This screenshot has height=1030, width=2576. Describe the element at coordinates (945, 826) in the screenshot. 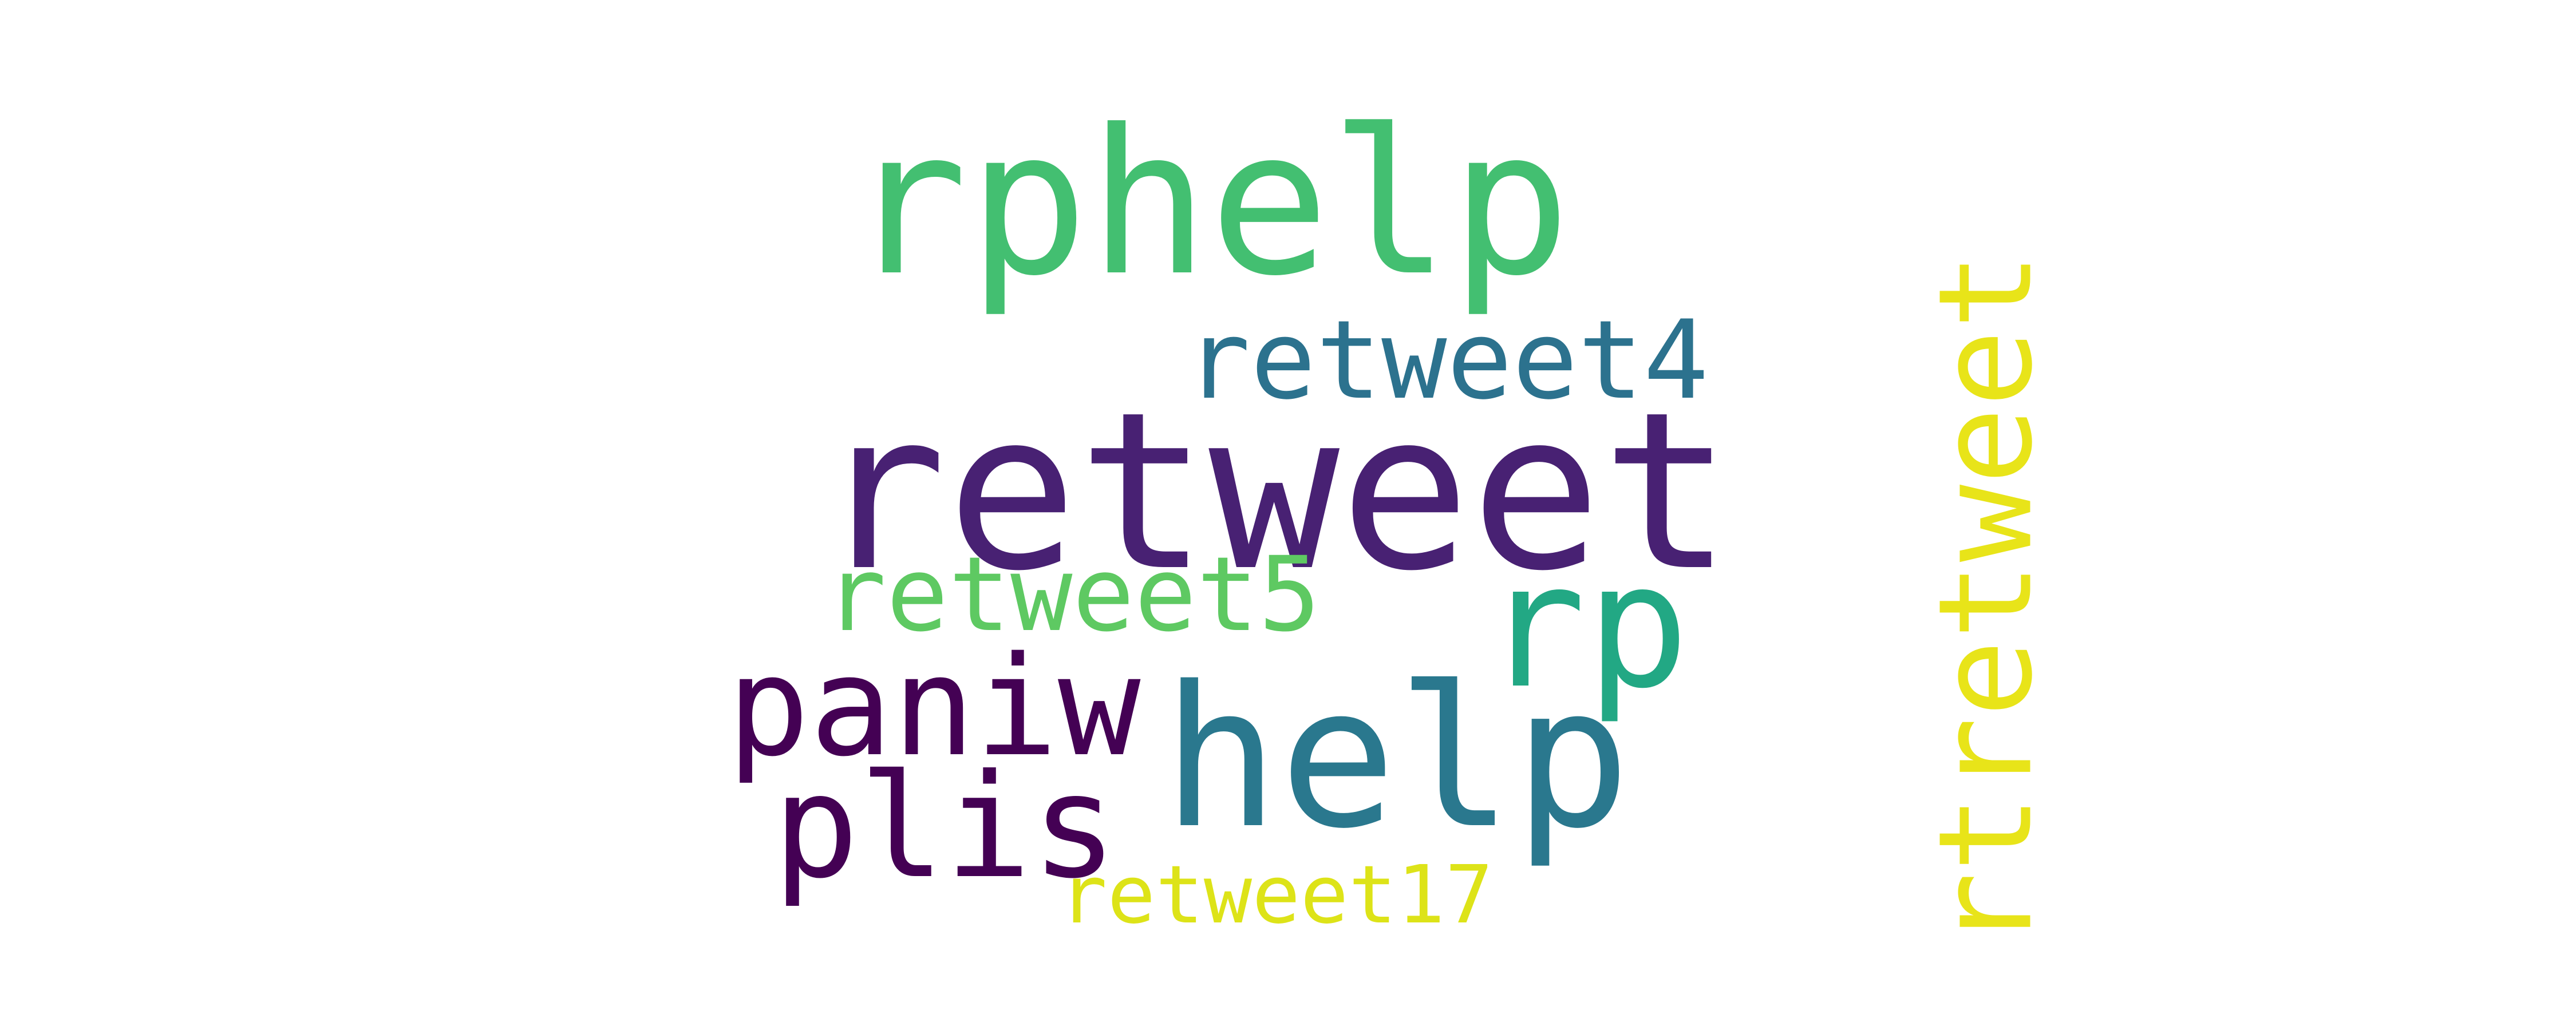

I see `word-plis: plis` at that location.